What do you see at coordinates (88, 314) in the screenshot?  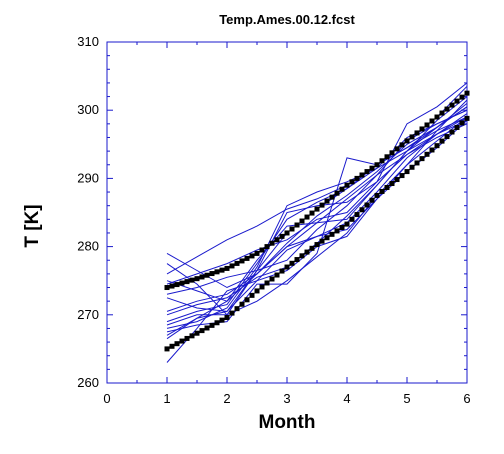 I see `y-tick-label: 270` at bounding box center [88, 314].